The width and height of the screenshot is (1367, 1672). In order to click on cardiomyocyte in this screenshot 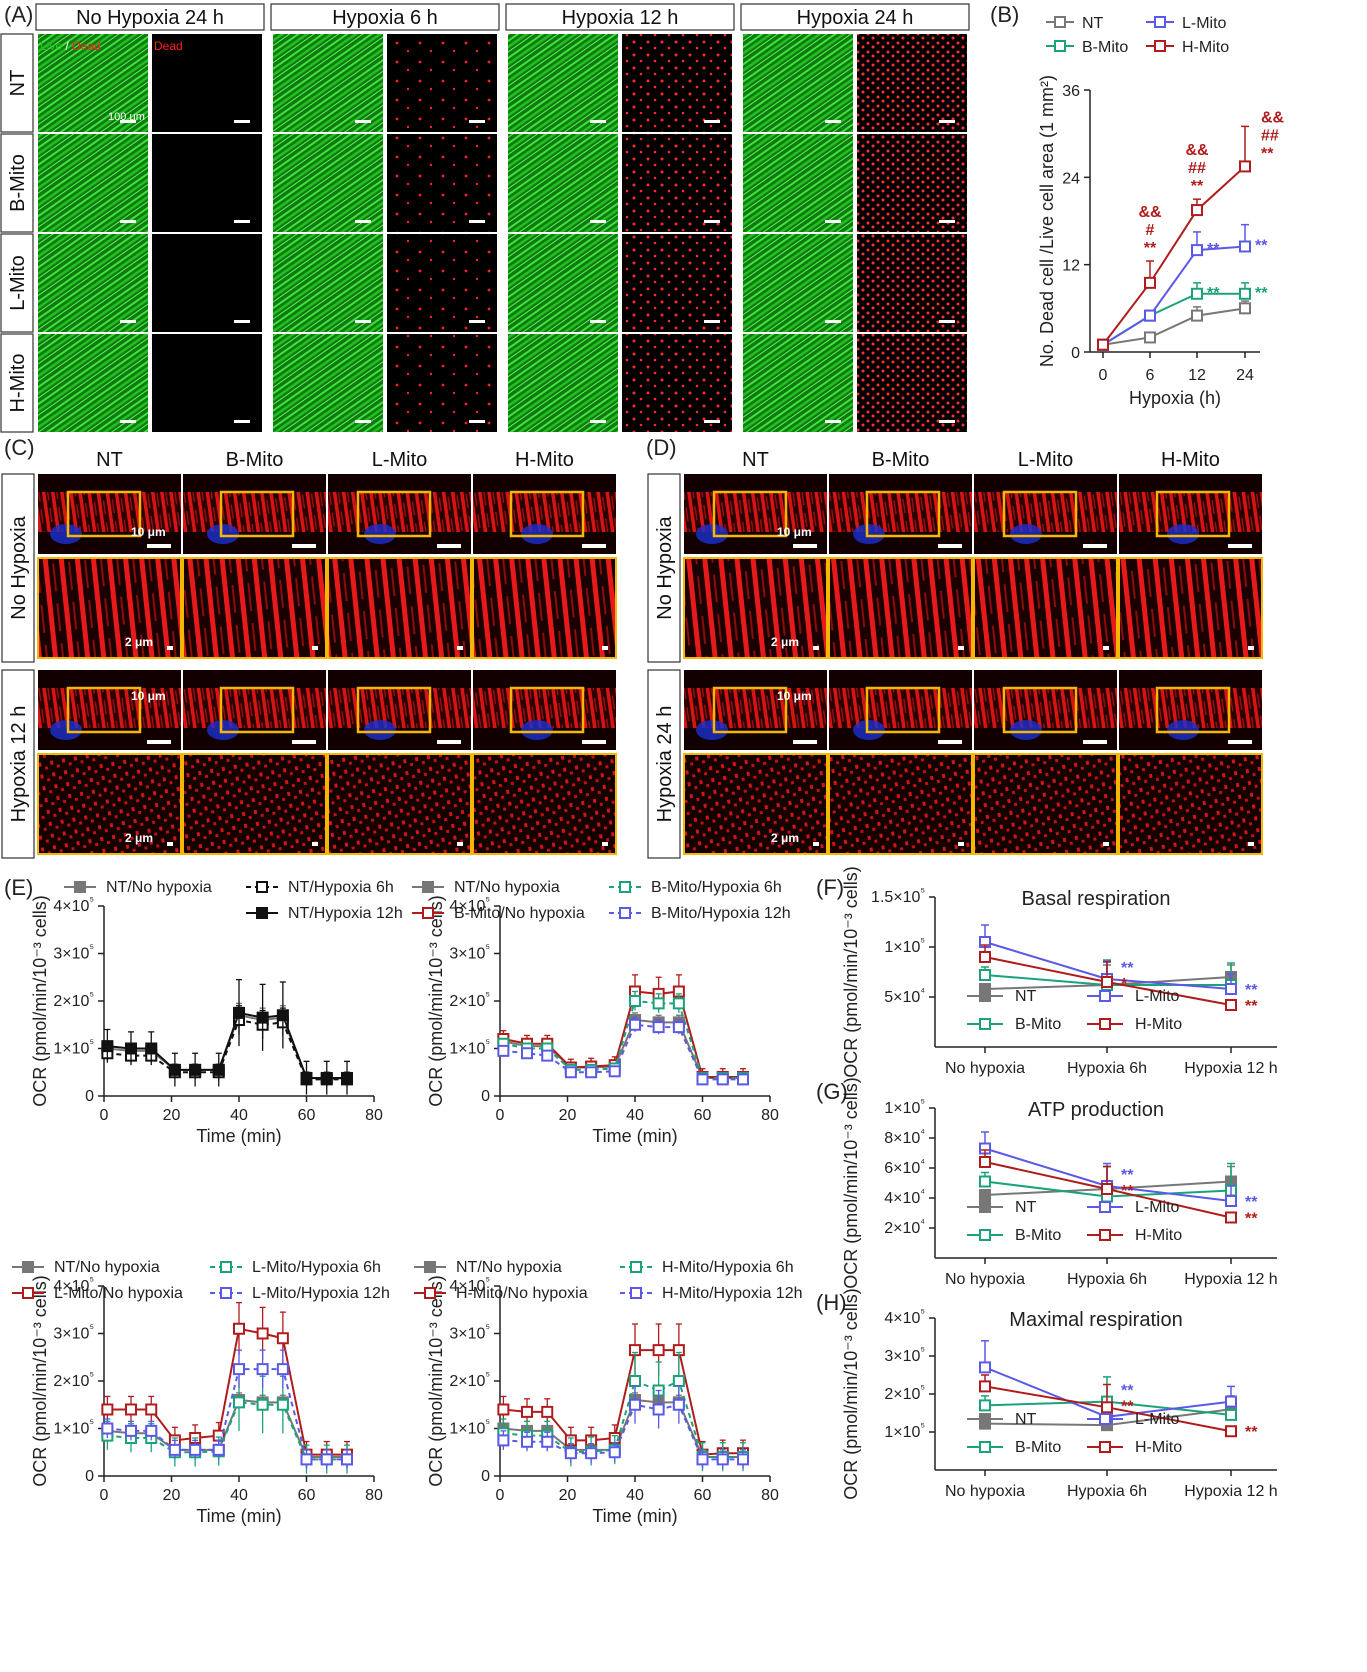, I will do `click(254, 708)`.